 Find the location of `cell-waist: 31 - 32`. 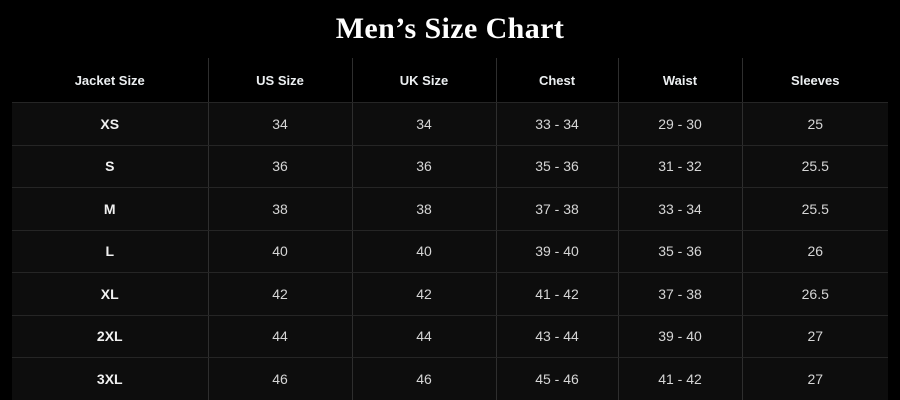

cell-waist: 31 - 32 is located at coordinates (680, 166).